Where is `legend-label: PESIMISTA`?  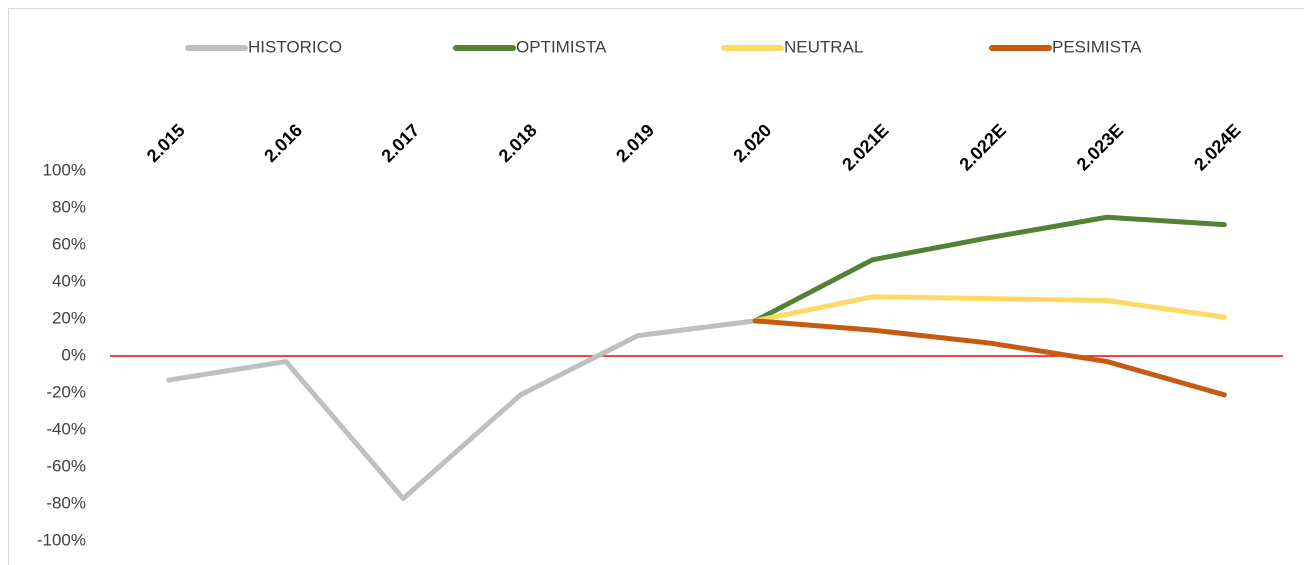
legend-label: PESIMISTA is located at coordinates (1097, 46).